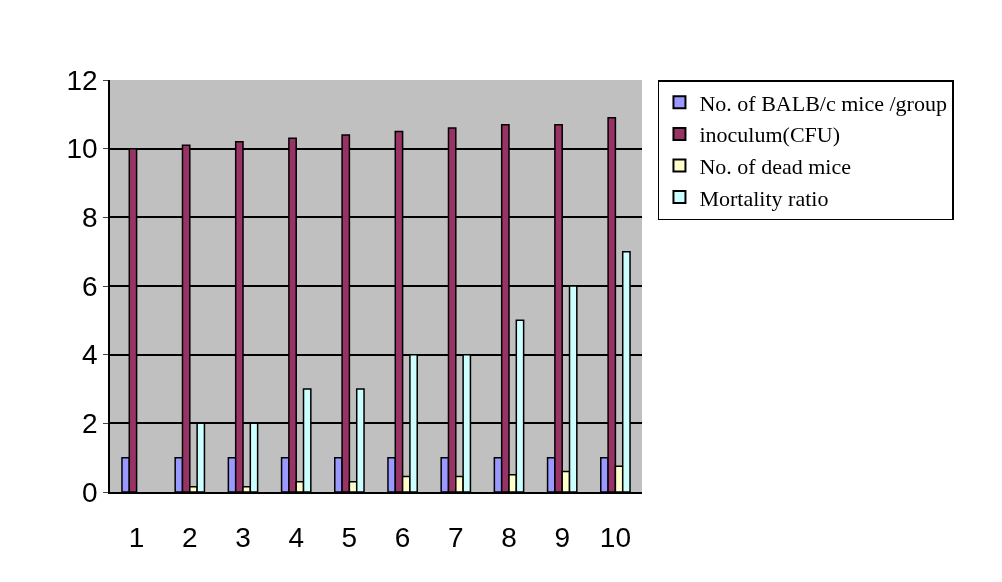 Image resolution: width=1002 pixels, height=582 pixels. I want to click on legend-label: inoculum(CFU), so click(770, 135).